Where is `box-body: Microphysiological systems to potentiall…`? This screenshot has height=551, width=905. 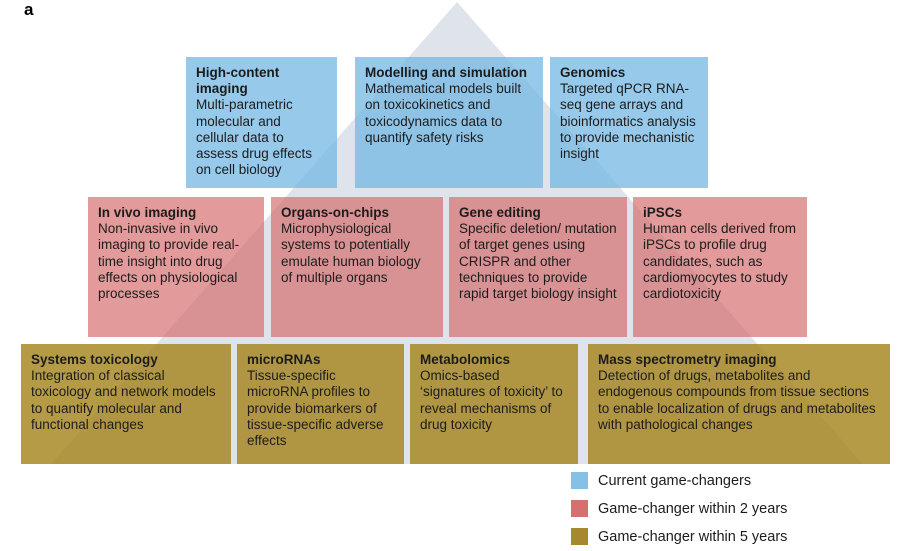
box-body: Microphysiological systems to potentiall… is located at coordinates (351, 253).